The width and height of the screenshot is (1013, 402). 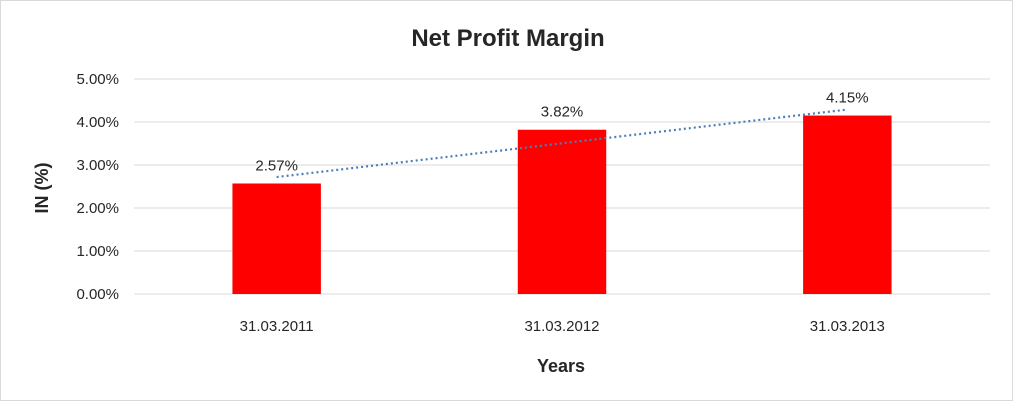 What do you see at coordinates (507, 38) in the screenshot?
I see `chart-title: Net Profit Margin` at bounding box center [507, 38].